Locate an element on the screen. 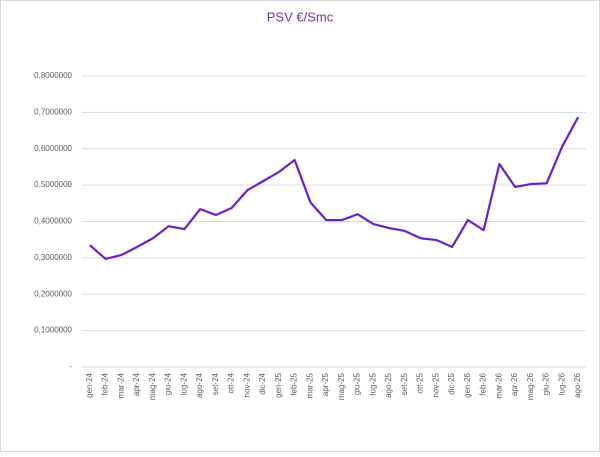 Image resolution: width=600 pixels, height=457 pixels. x-tick-label: gen-25 is located at coordinates (278, 384).